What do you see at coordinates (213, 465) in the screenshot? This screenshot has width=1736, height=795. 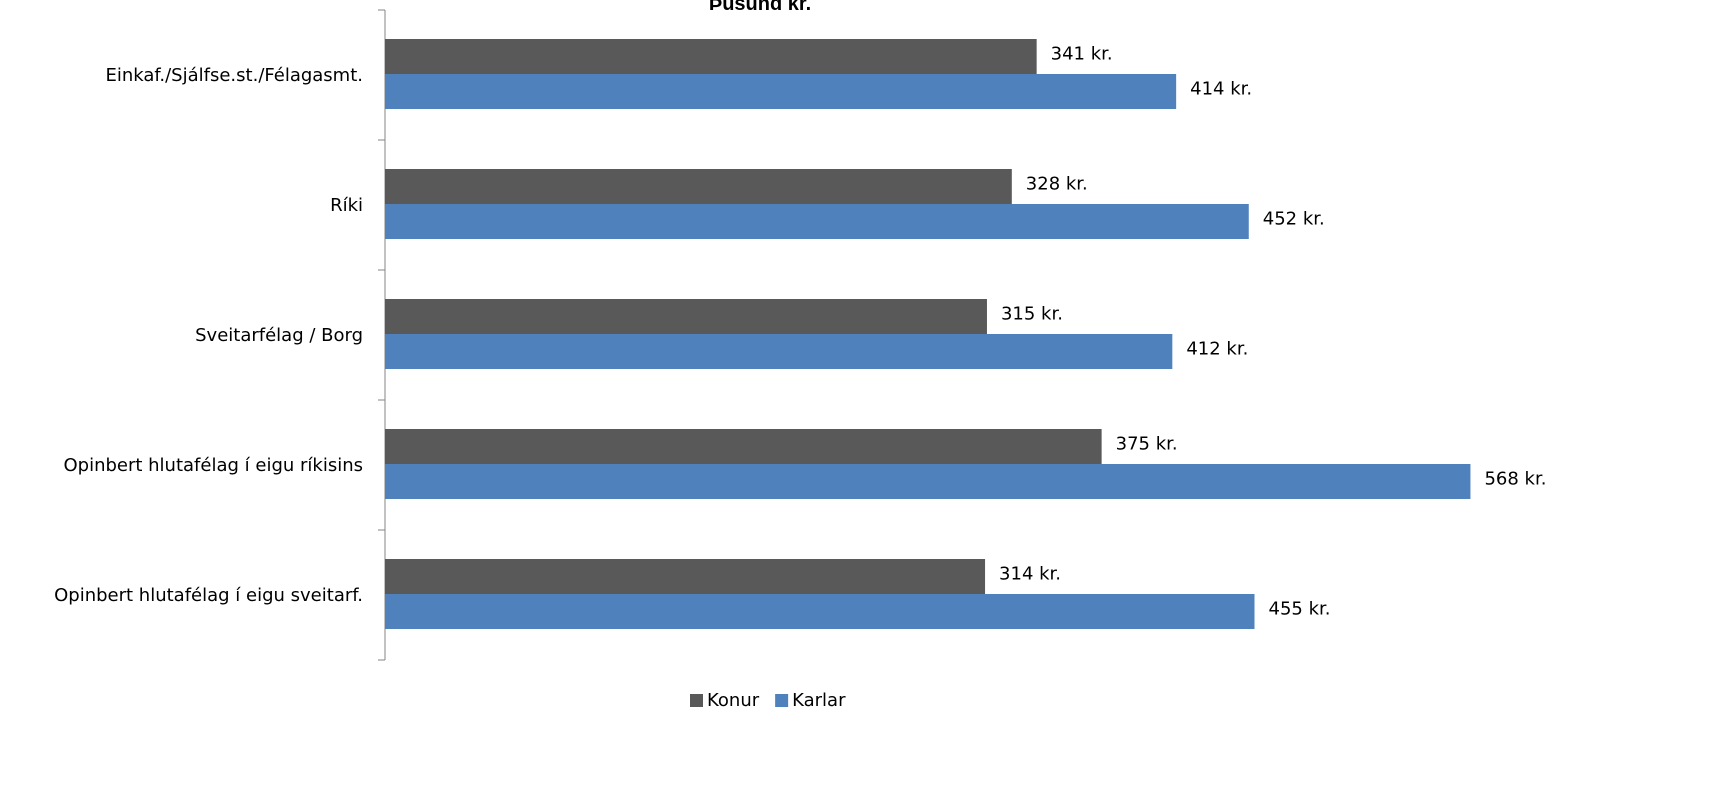 I see `category-label: Opinbert hlutafélag í eigu ríkisins` at bounding box center [213, 465].